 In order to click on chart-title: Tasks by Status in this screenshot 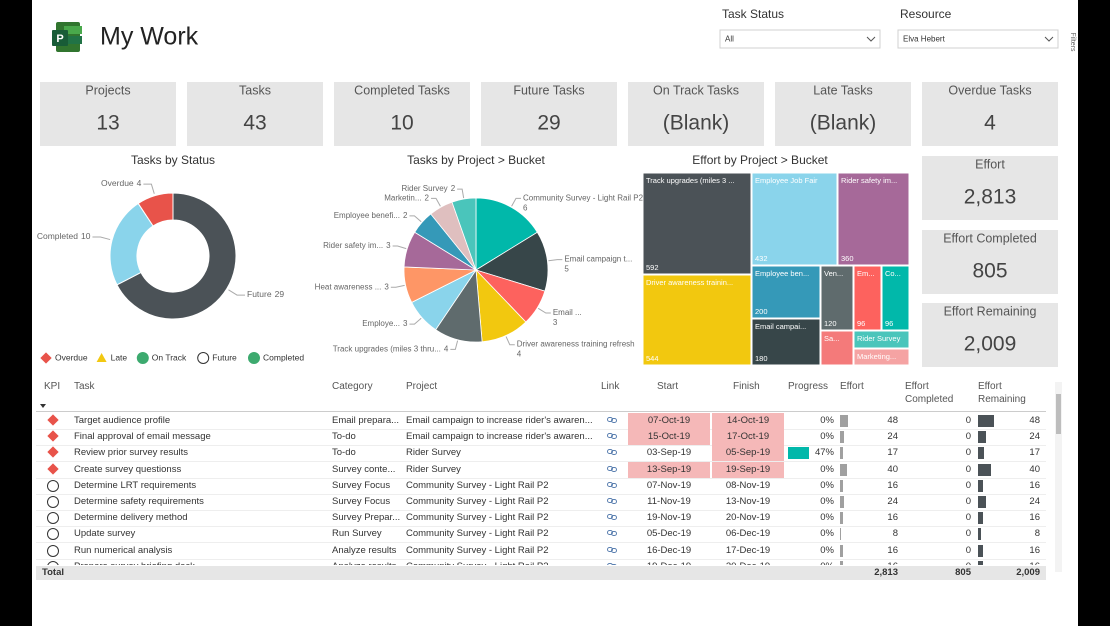, I will do `click(173, 160)`.